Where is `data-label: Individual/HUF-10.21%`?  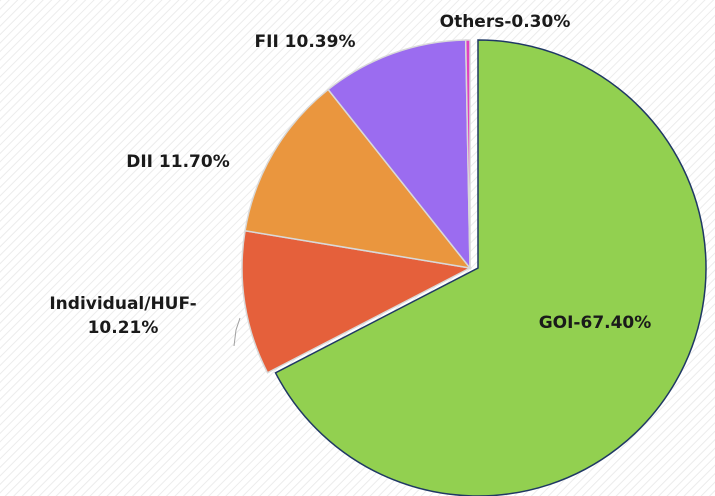 data-label: Individual/HUF-10.21% is located at coordinates (123, 316).